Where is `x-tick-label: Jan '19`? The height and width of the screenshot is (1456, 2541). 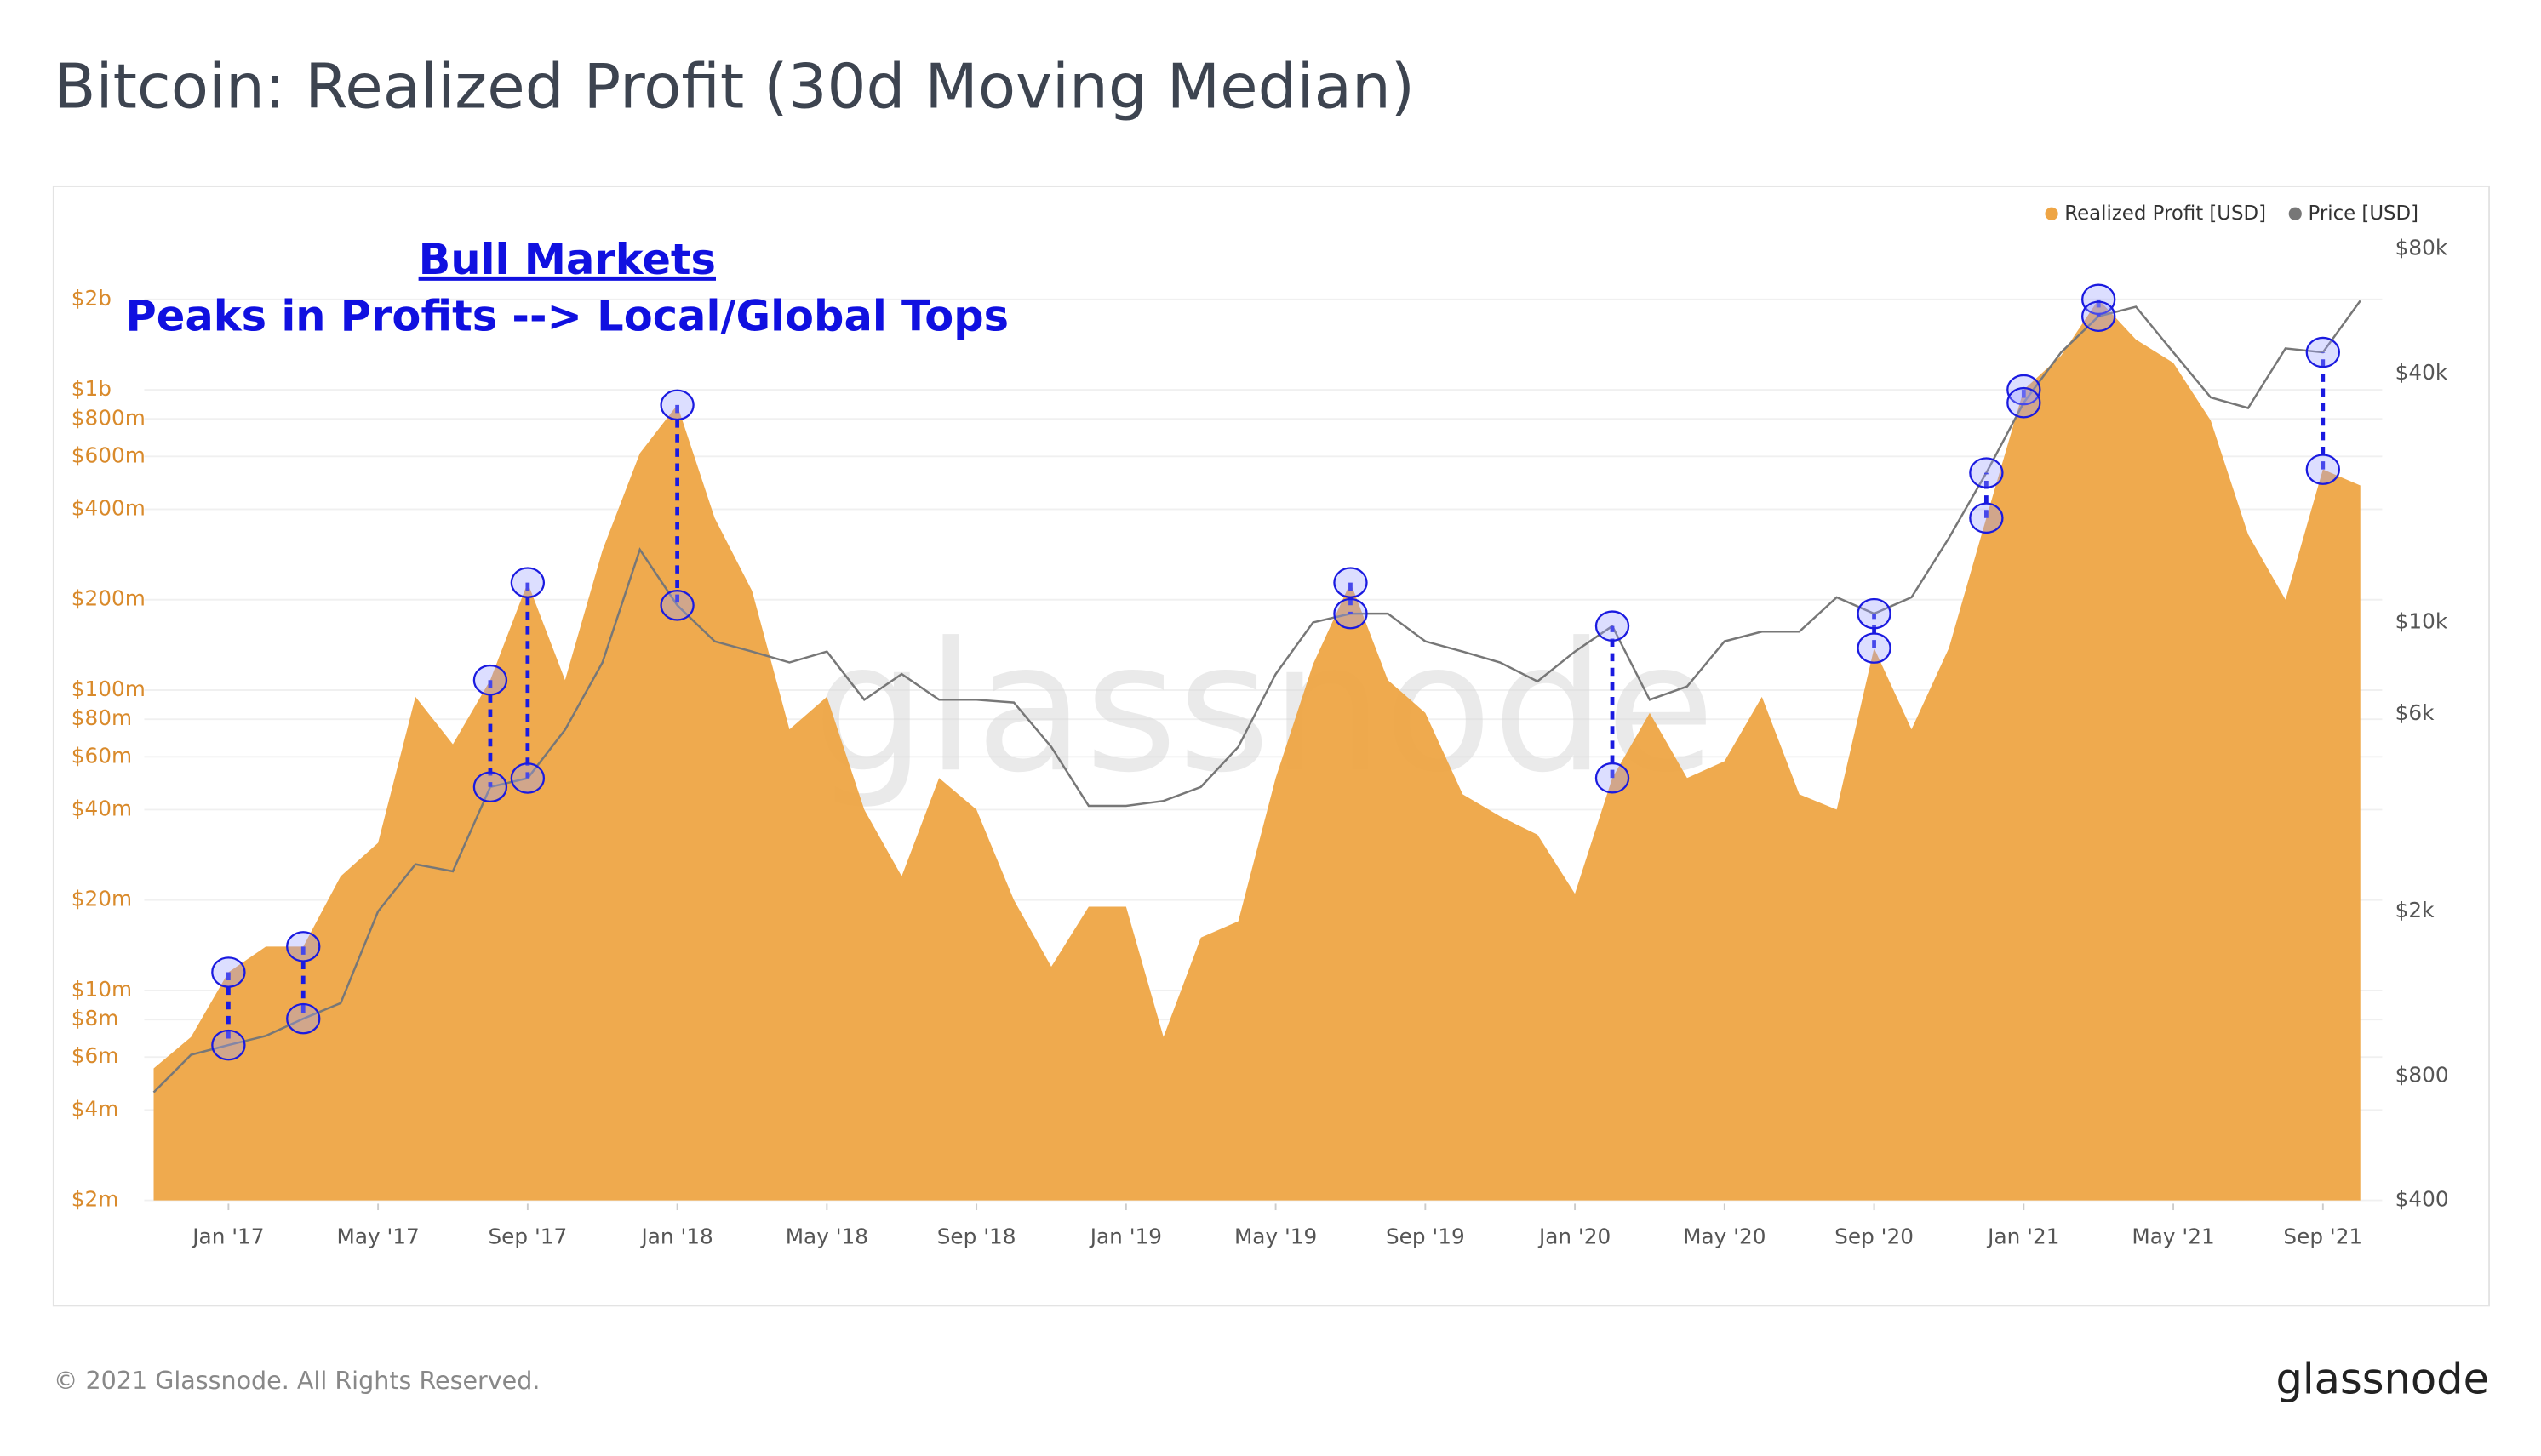
x-tick-label: Jan '19 is located at coordinates (1125, 1236).